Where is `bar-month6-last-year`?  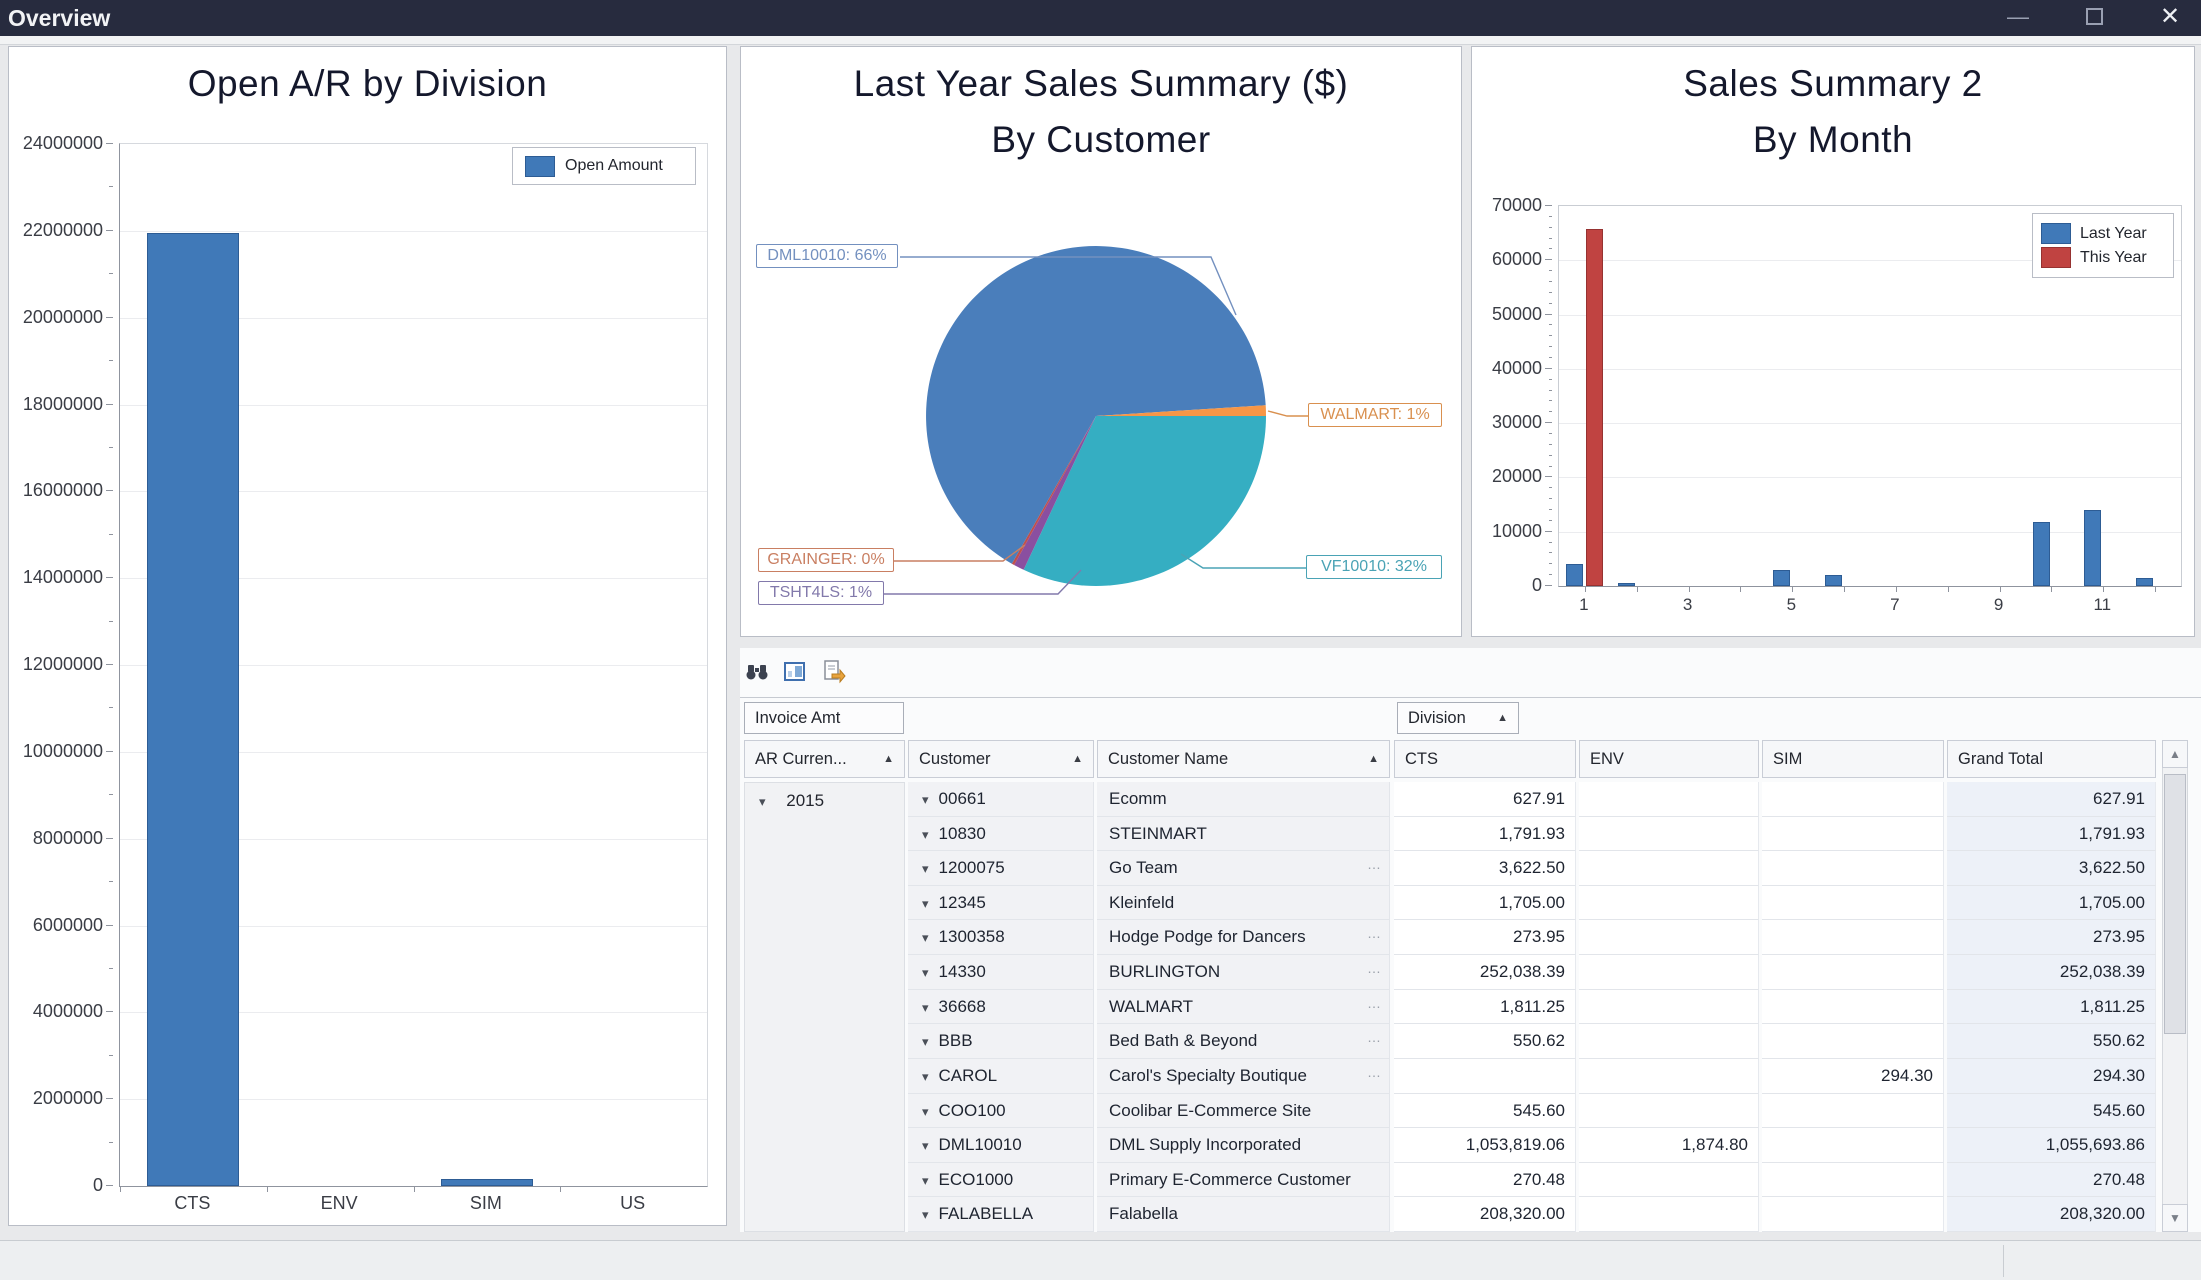 bar-month6-last-year is located at coordinates (1834, 580).